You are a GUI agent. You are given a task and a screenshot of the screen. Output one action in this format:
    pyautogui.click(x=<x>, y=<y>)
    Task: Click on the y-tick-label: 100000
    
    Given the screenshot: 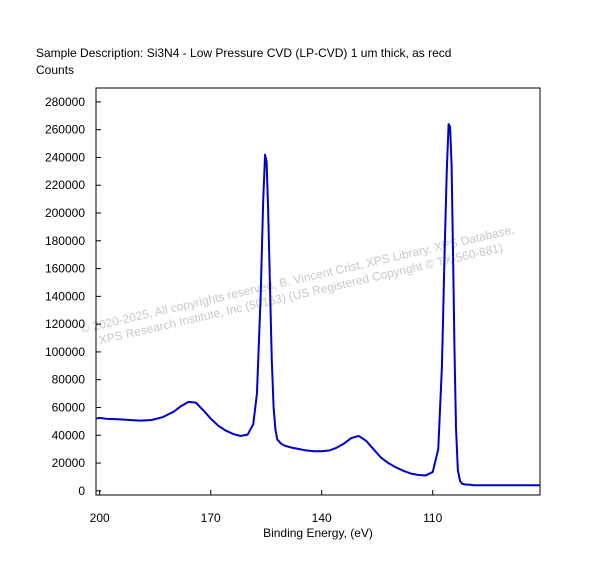 What is the action you would take?
    pyautogui.click(x=65, y=352)
    